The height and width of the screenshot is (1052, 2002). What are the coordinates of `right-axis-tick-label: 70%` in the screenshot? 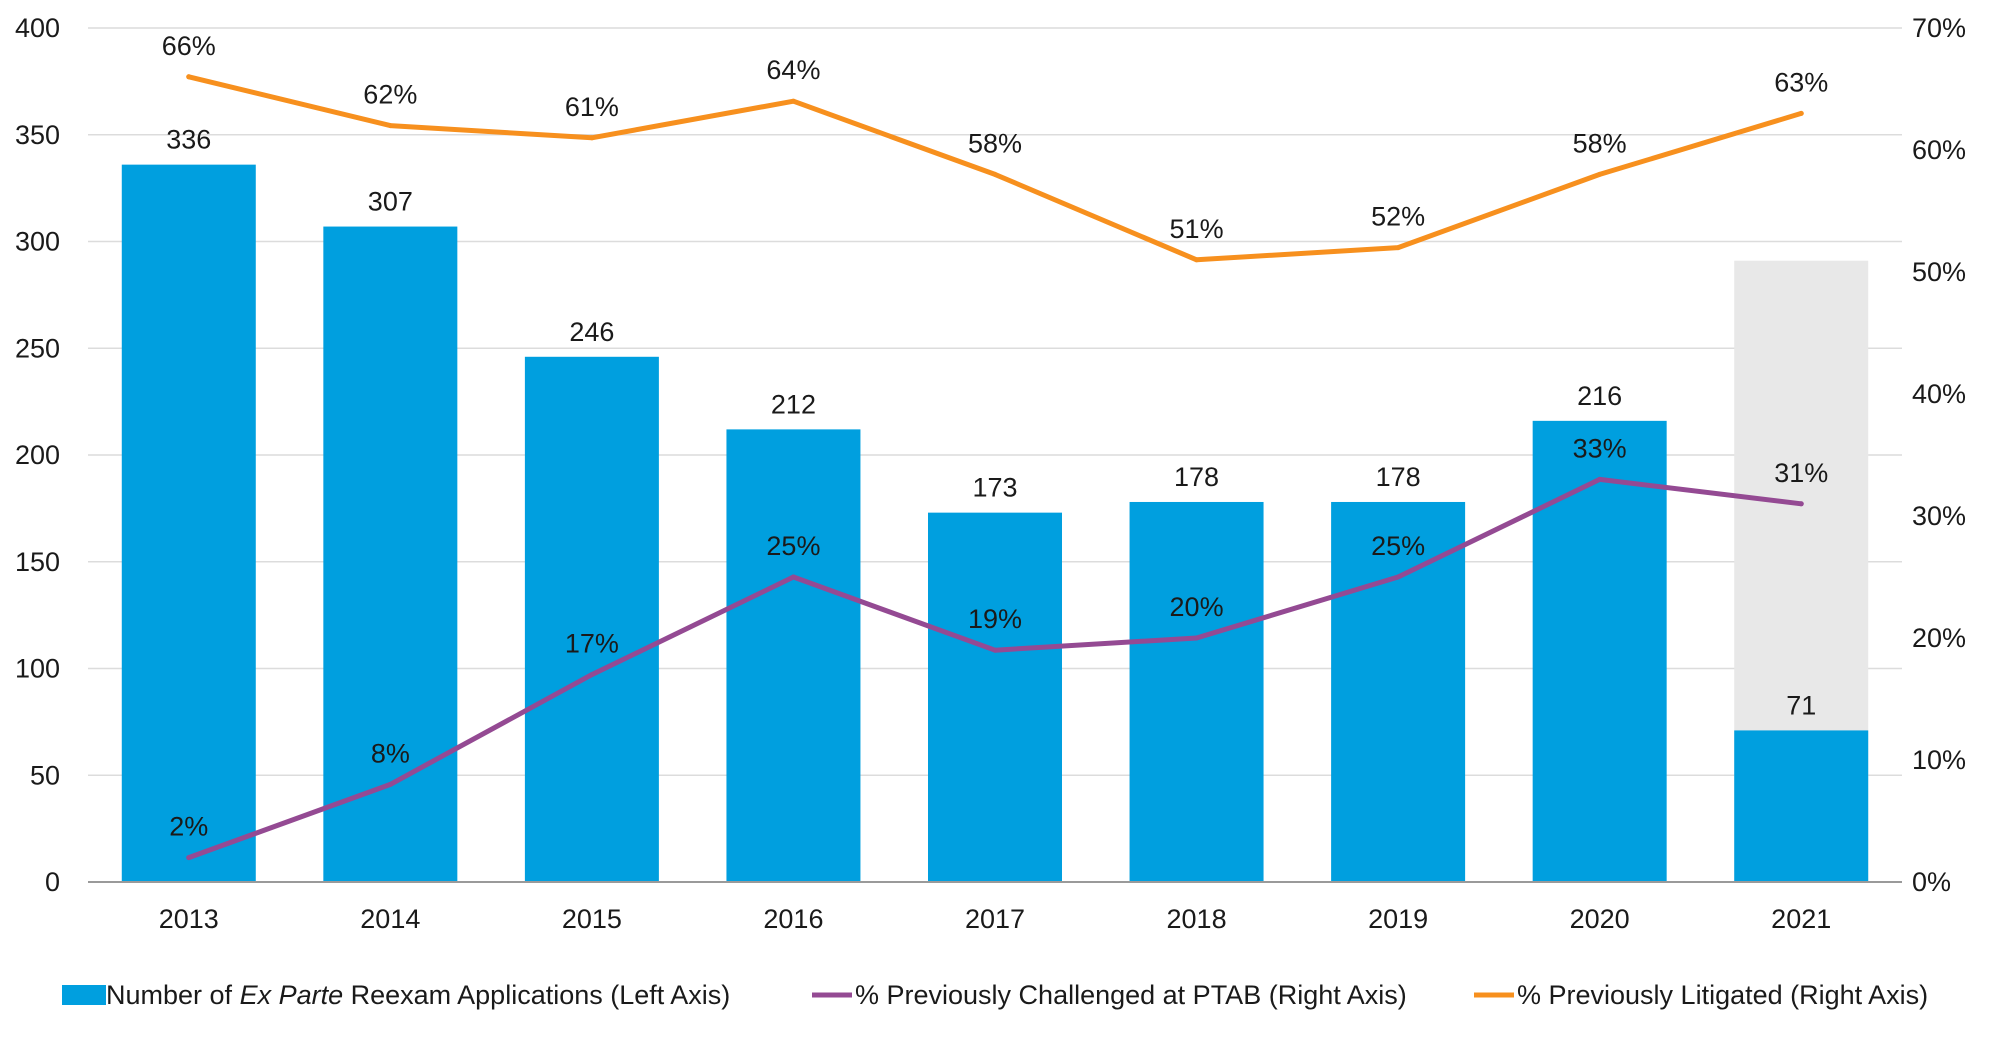 It's located at (1939, 28).